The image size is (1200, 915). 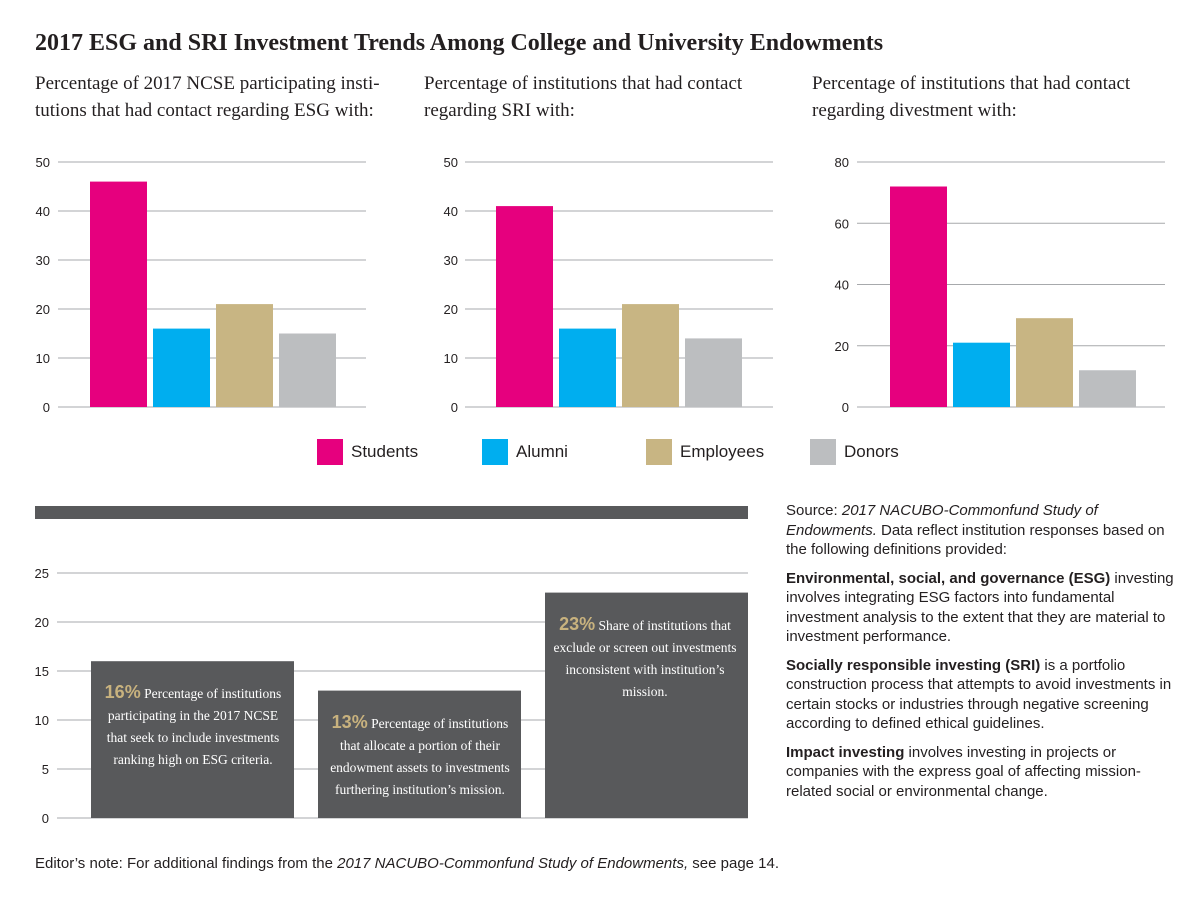 I want to click on mission-y-tick-label: 20, so click(x=42, y=622).